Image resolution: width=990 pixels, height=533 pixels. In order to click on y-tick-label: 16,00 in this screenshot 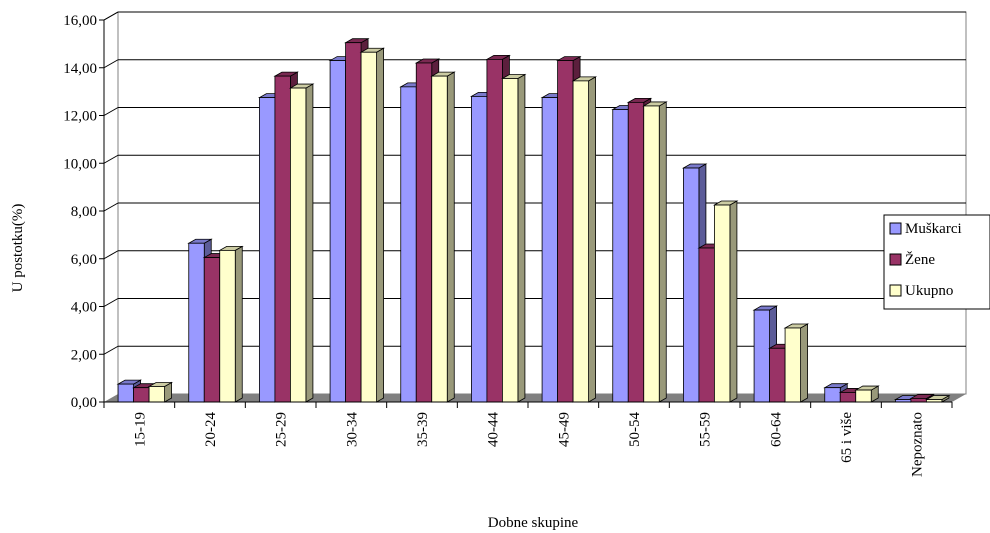, I will do `click(80, 21)`.